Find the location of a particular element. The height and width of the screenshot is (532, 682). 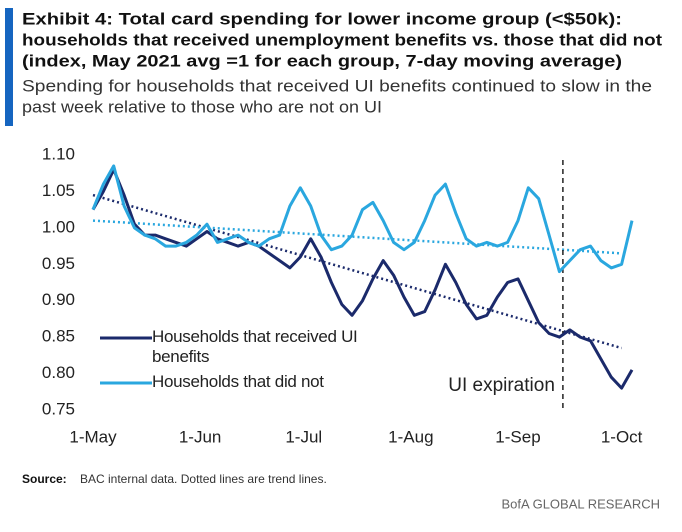

source-label: Source: is located at coordinates (44, 479).